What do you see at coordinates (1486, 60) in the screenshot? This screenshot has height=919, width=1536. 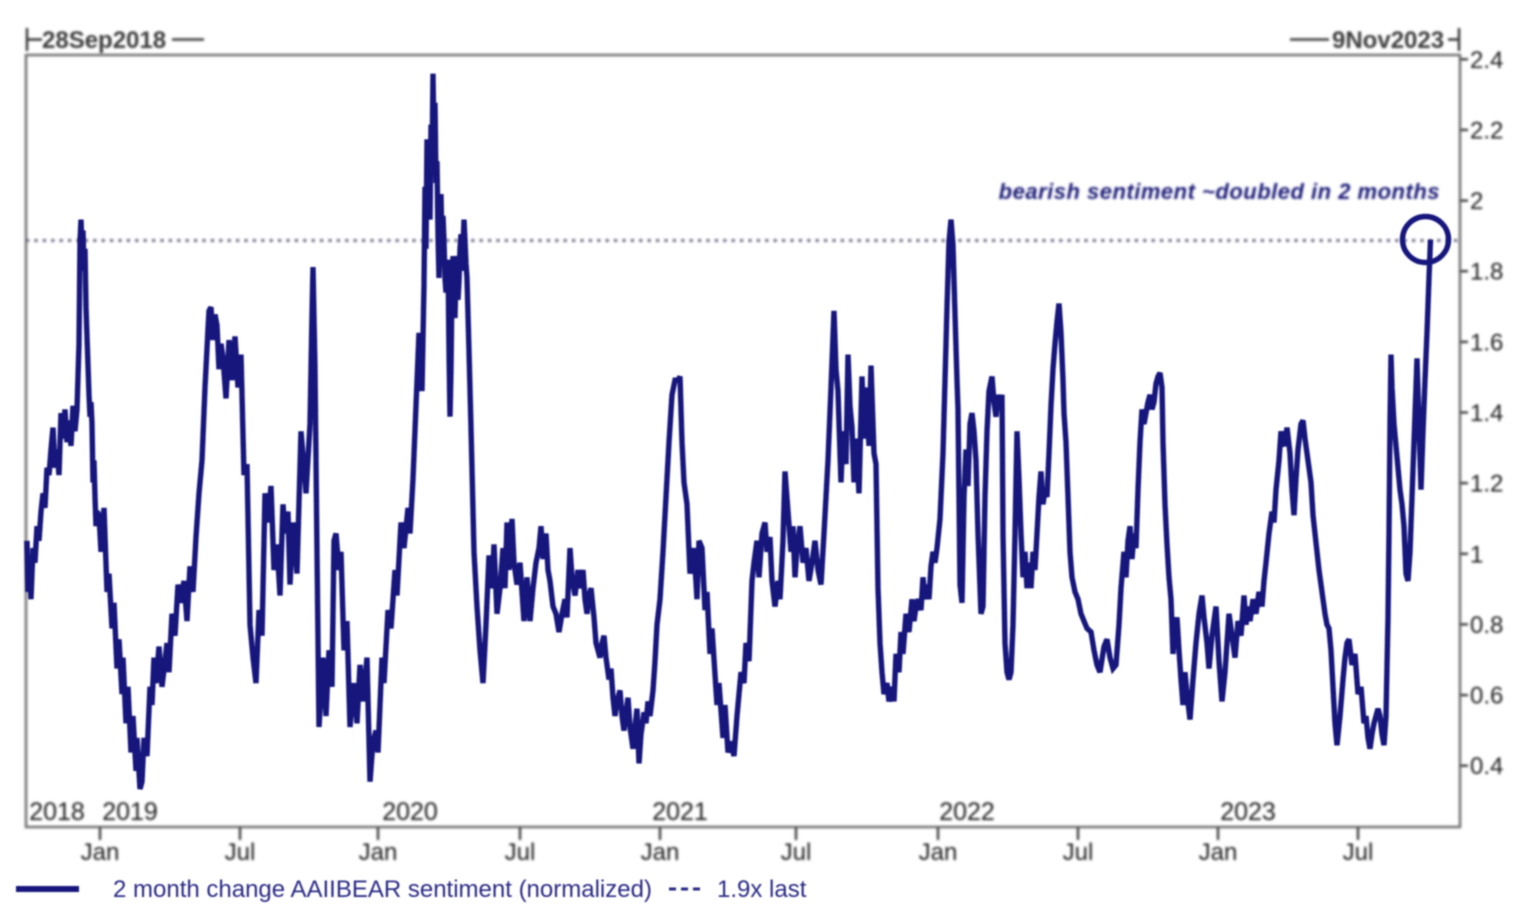 I see `svg-text: 2.4` at bounding box center [1486, 60].